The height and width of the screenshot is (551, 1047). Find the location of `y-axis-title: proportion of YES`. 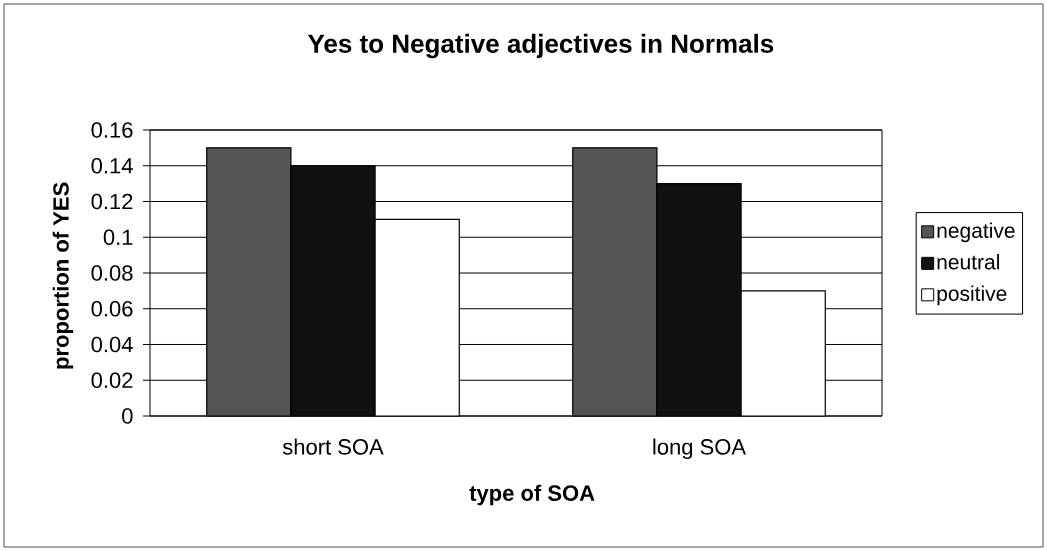

y-axis-title: proportion of YES is located at coordinates (63, 275).